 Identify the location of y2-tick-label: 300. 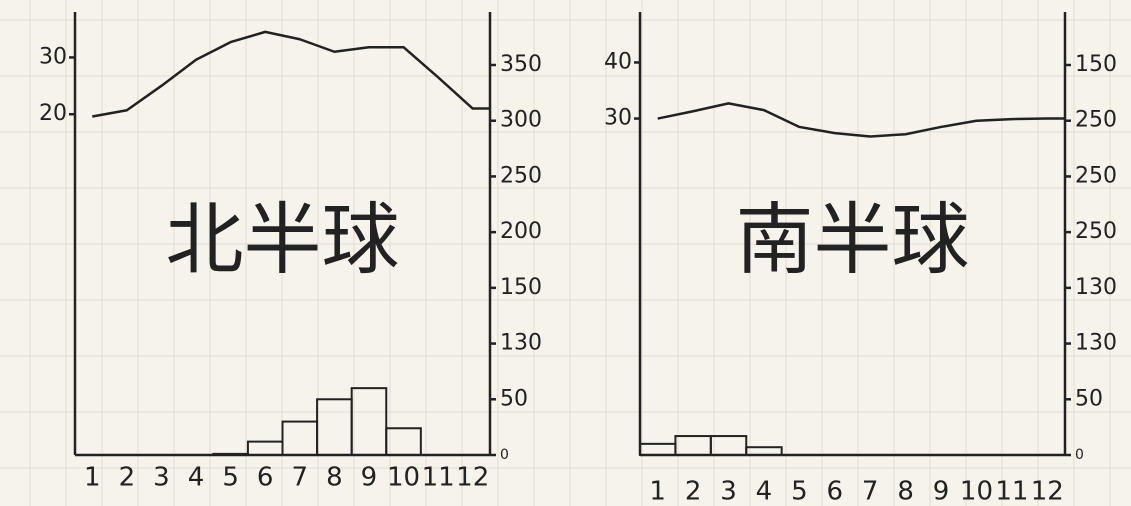
(521, 120).